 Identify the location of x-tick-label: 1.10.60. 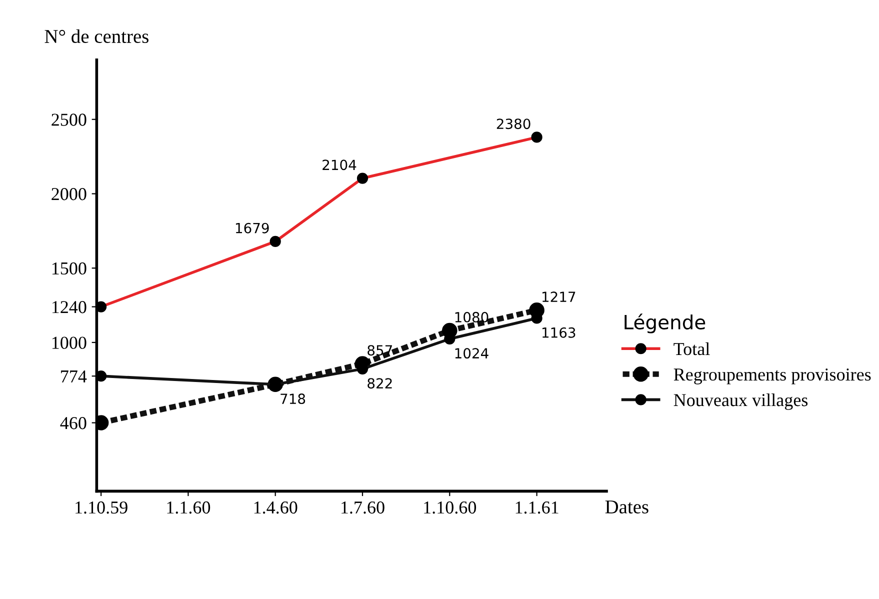
(450, 507).